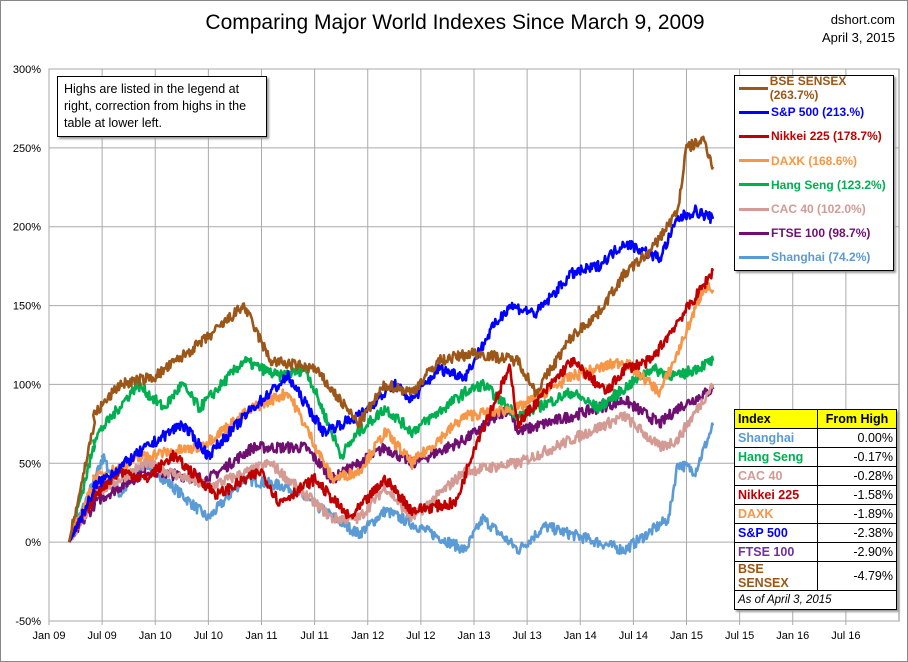 Image resolution: width=908 pixels, height=662 pixels. I want to click on legend-item: S&P 500 (213.%), so click(814, 112).